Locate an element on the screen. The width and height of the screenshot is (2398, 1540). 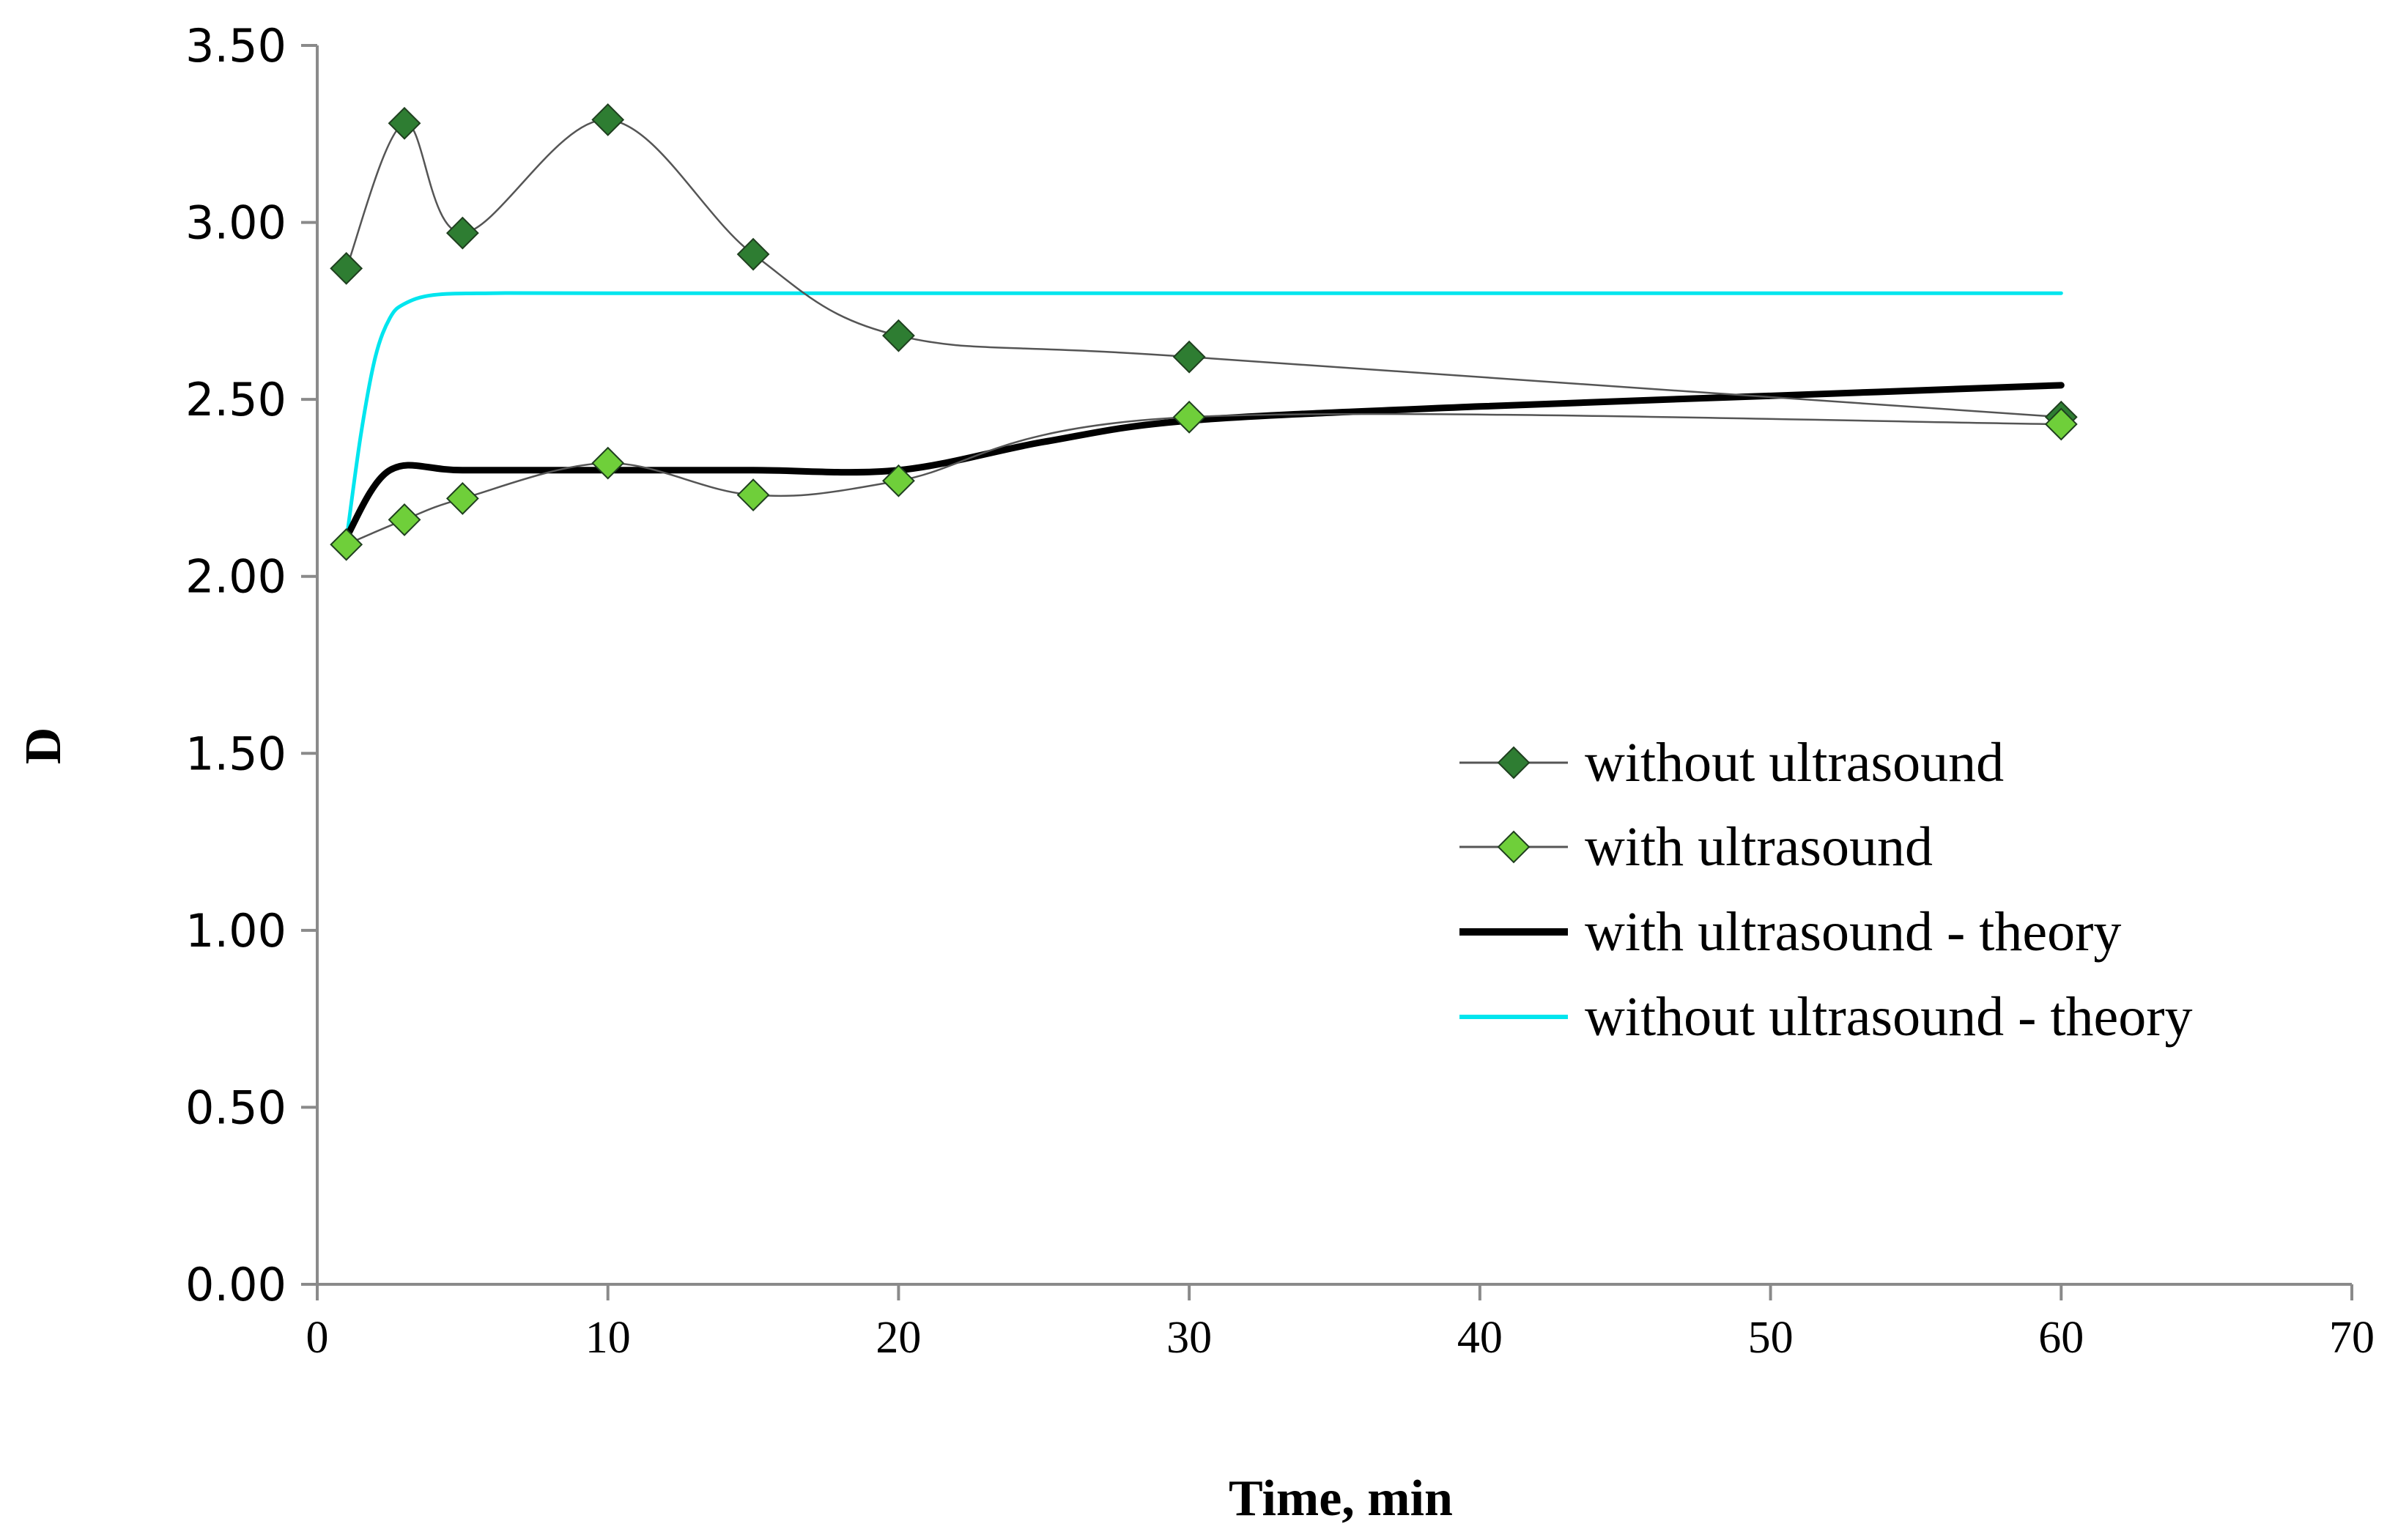
legend-item: without ultrasound - theory is located at coordinates (1826, 1017).